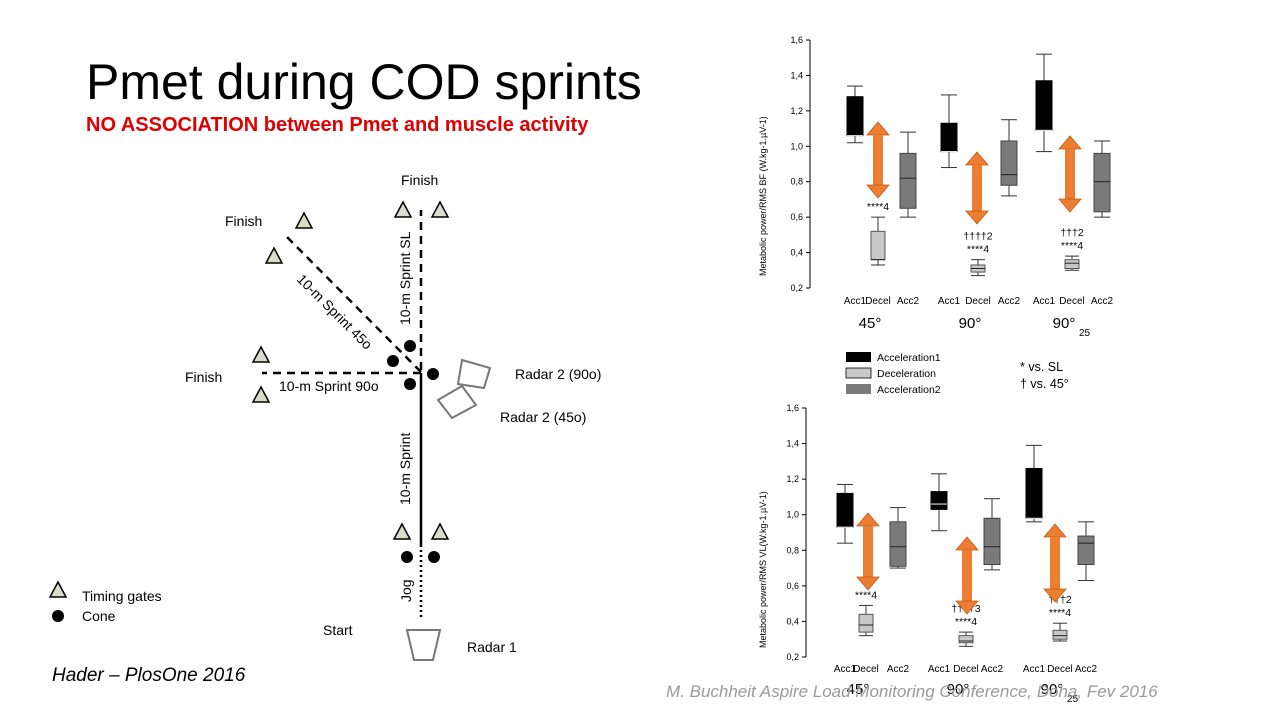 This screenshot has height=720, width=1280. I want to click on sprint-main-label: 10-m Sprint, so click(405, 469).